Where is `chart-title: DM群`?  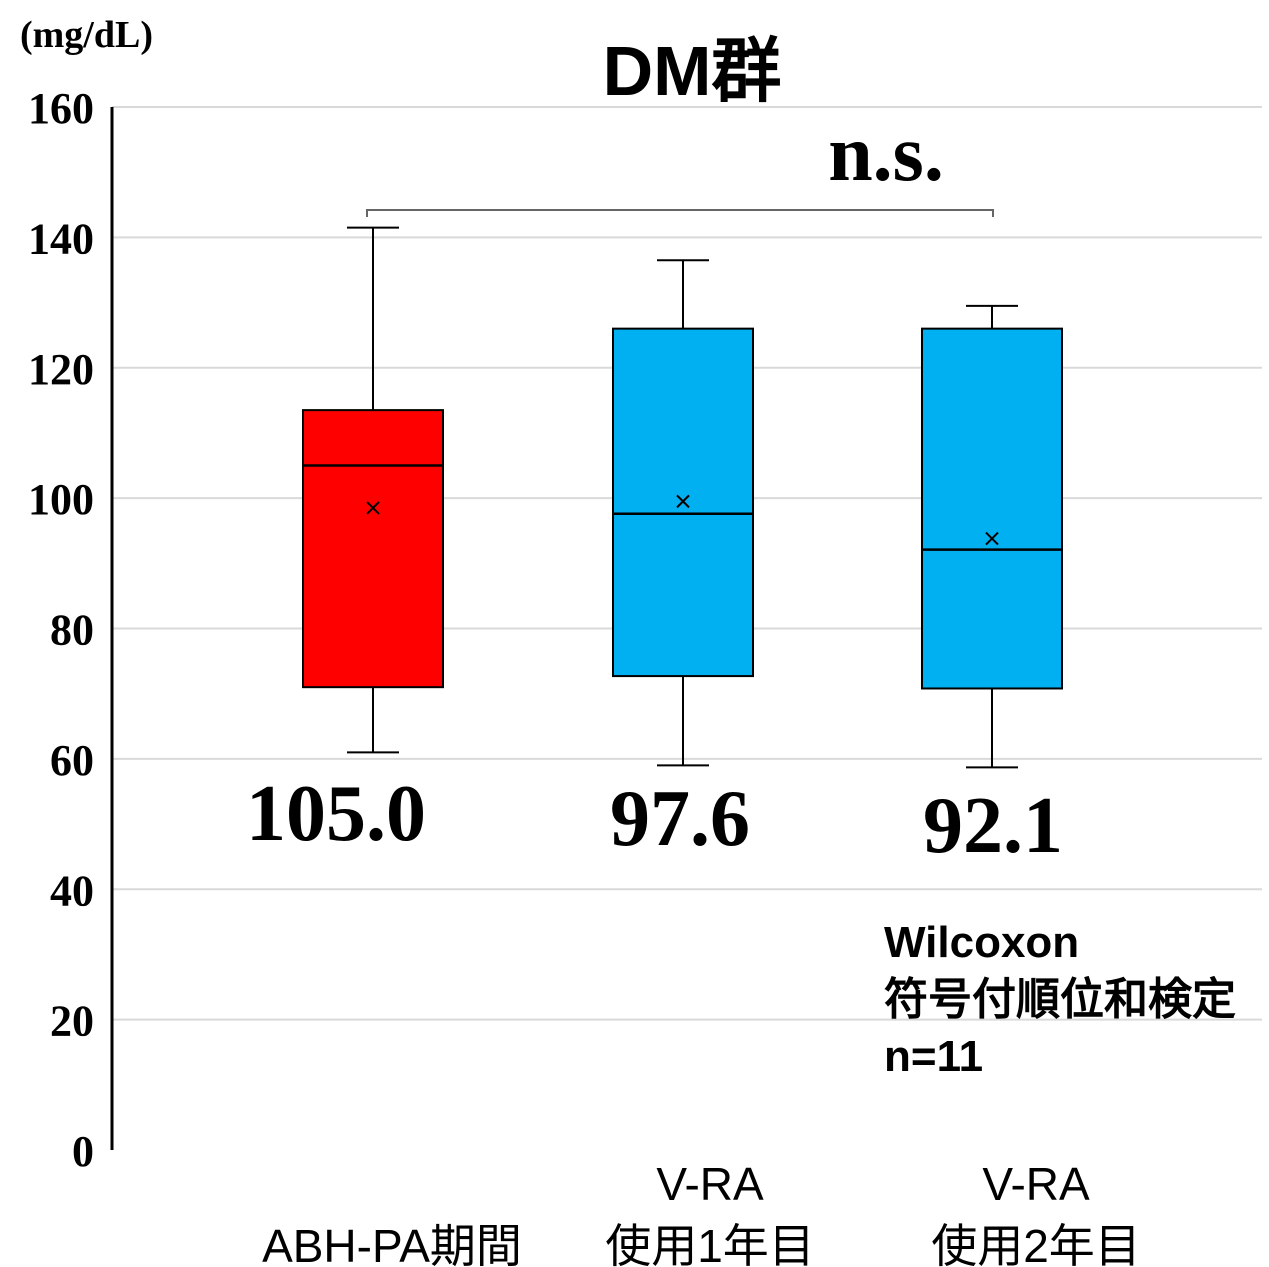
chart-title: DM群 is located at coordinates (692, 71).